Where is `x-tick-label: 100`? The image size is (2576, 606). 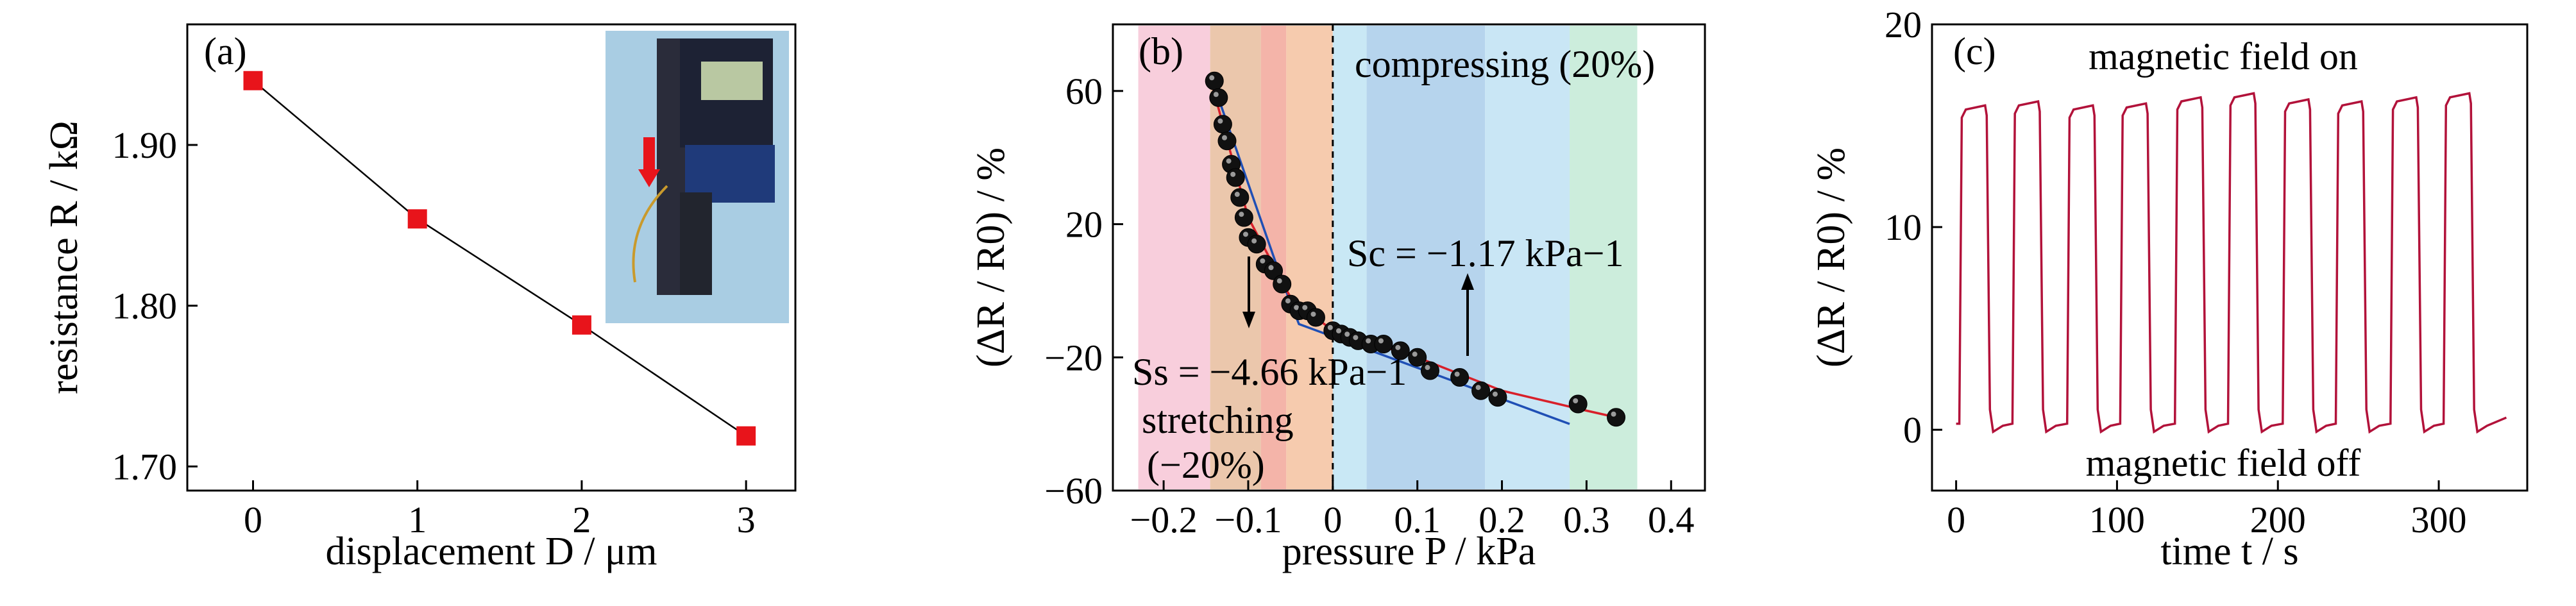
x-tick-label: 100 is located at coordinates (2117, 520).